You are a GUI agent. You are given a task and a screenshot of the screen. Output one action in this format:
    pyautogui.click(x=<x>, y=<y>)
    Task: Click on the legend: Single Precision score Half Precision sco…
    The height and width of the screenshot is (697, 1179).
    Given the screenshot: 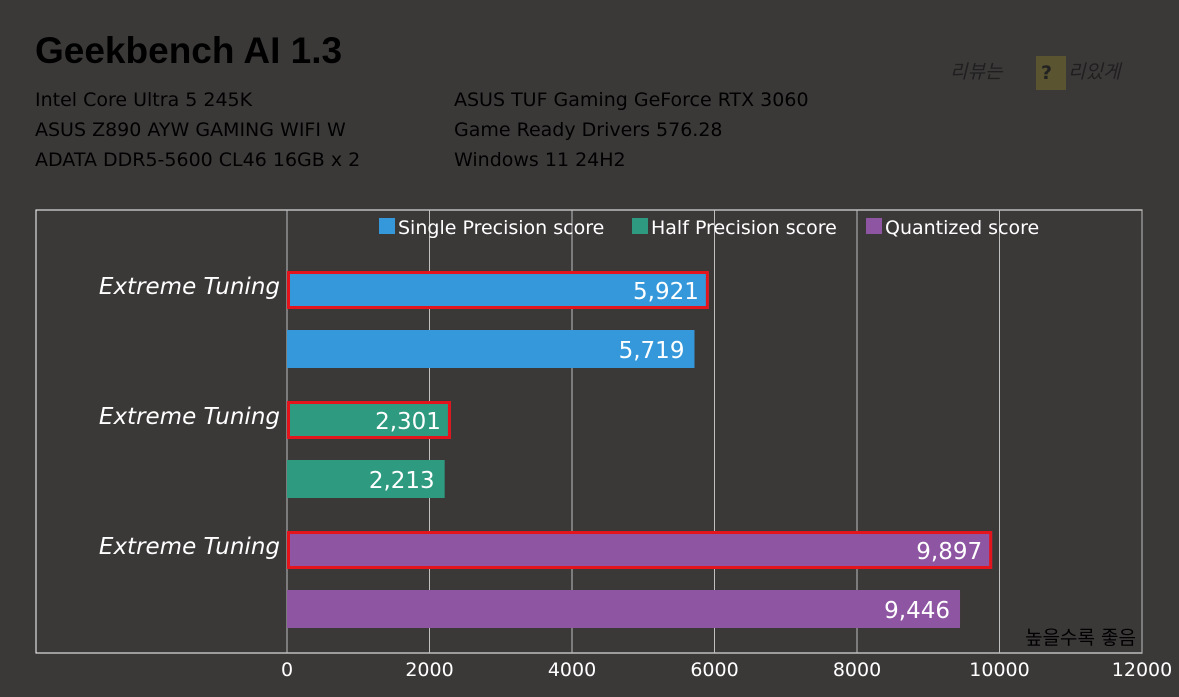 What is the action you would take?
    pyautogui.click(x=709, y=228)
    